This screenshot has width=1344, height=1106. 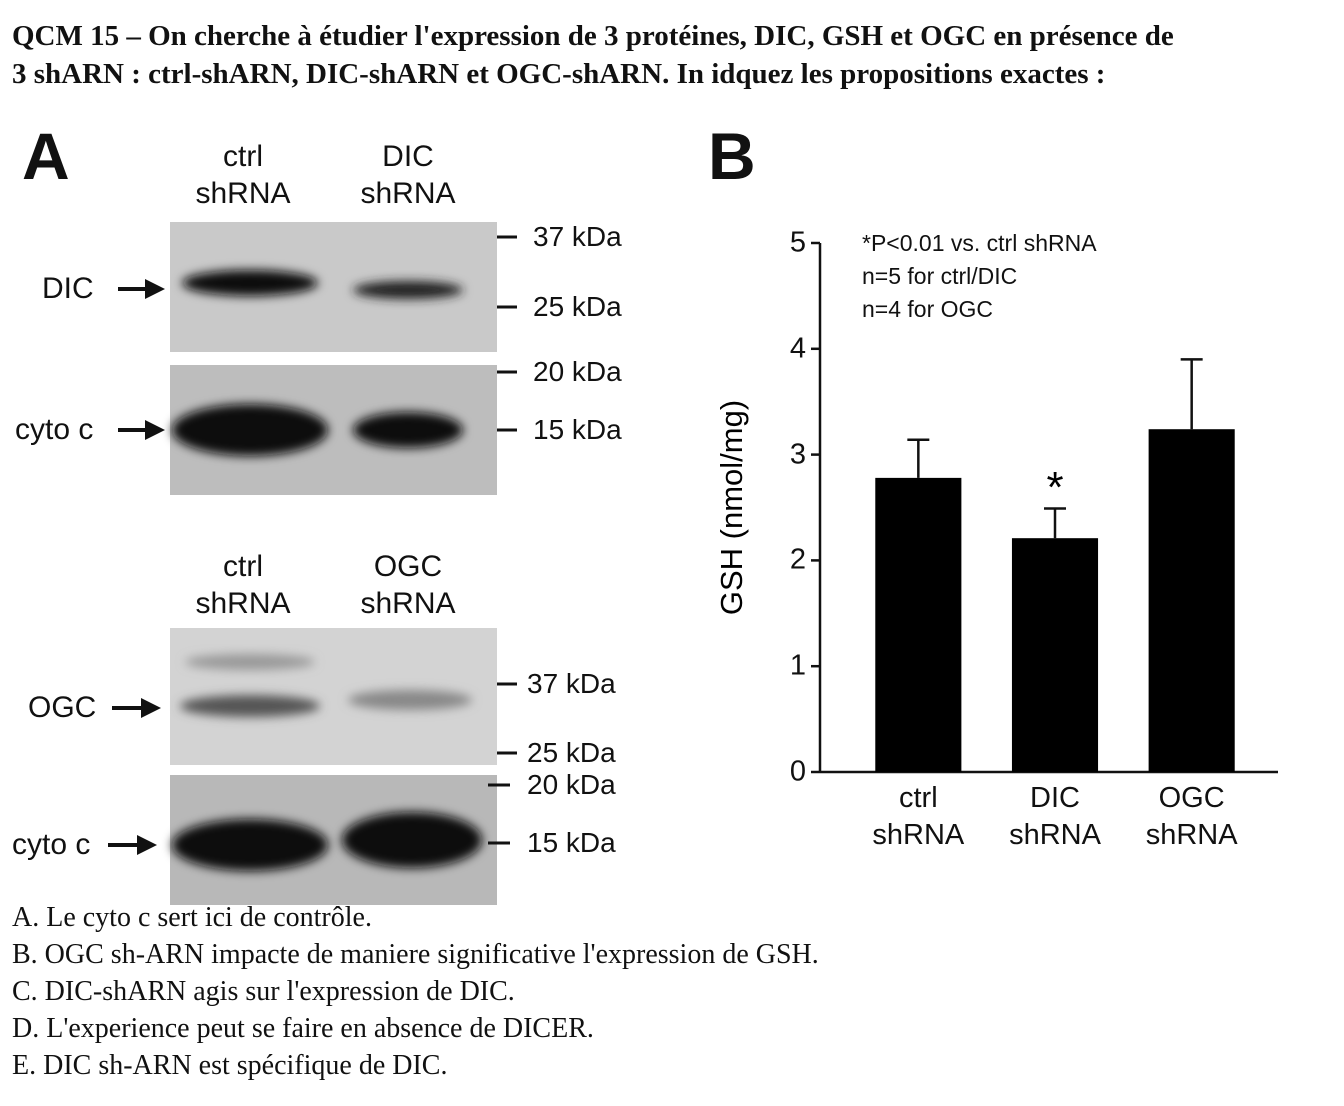 What do you see at coordinates (333, 358) in the screenshot?
I see `blot-top` at bounding box center [333, 358].